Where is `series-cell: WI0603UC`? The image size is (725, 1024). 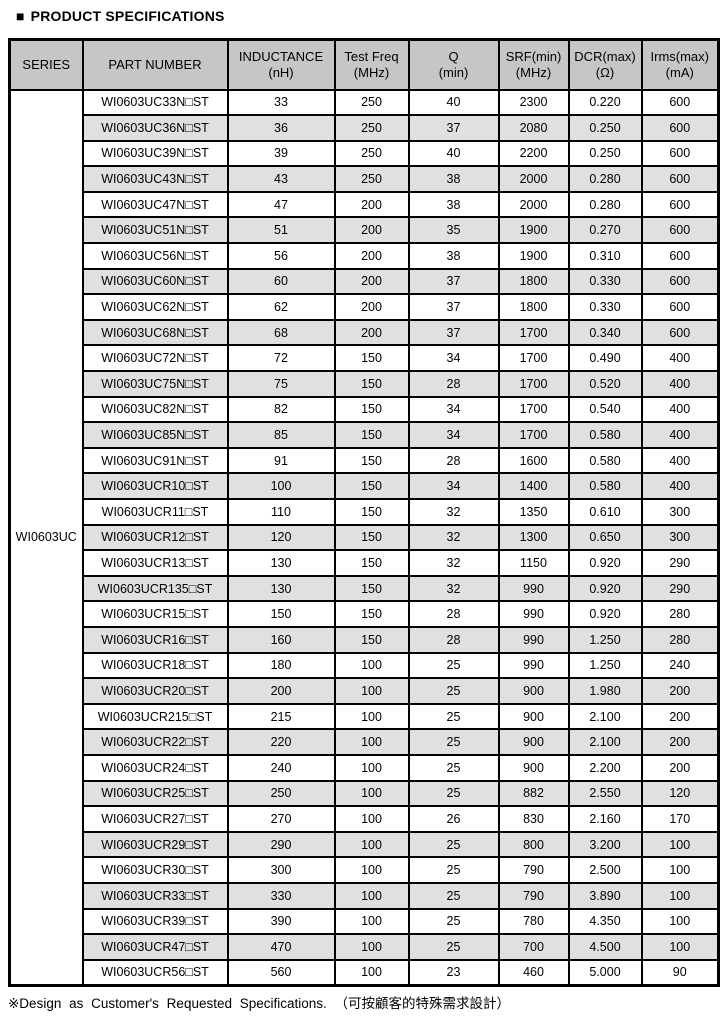
series-cell: WI0603UC is located at coordinates (46, 537).